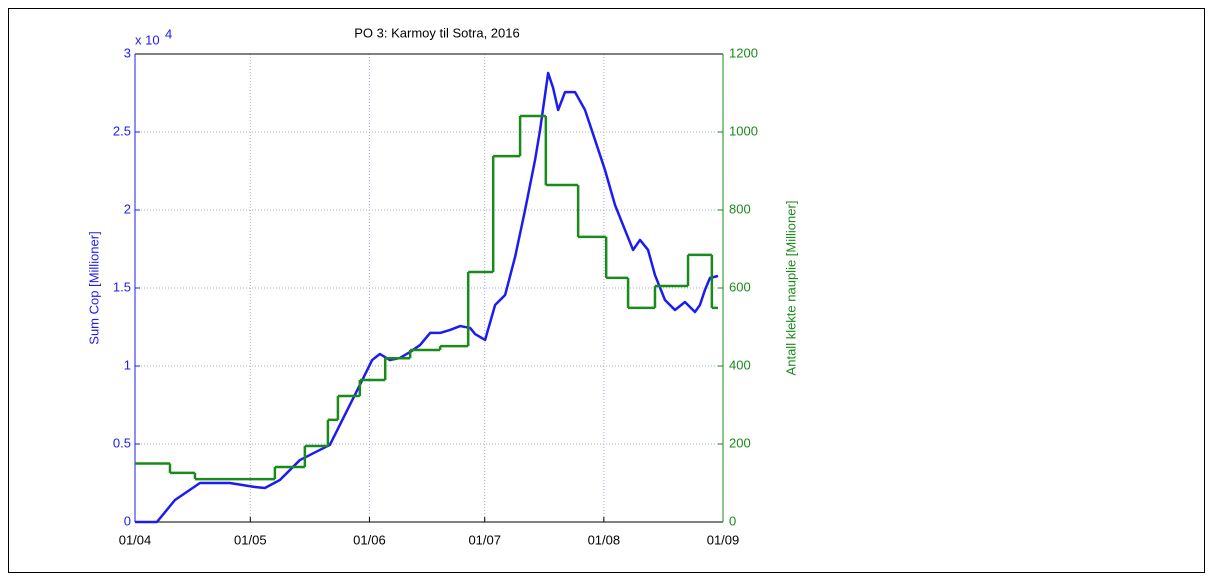 The width and height of the screenshot is (1213, 586). What do you see at coordinates (168, 33) in the screenshot?
I see `y-multiplier-exponent: 4` at bounding box center [168, 33].